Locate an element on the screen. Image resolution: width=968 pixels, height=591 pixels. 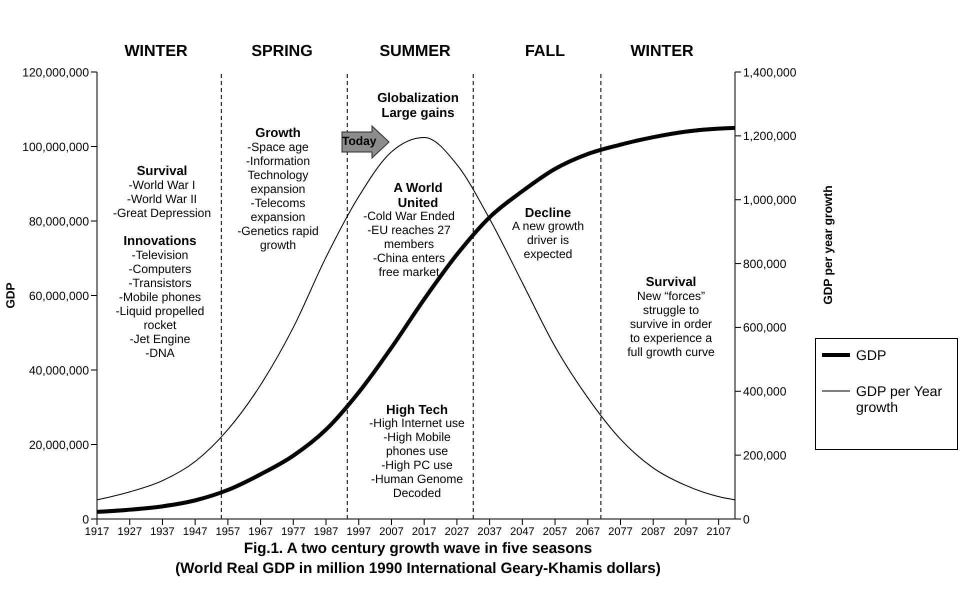
text: SPRING is located at coordinates (282, 52).